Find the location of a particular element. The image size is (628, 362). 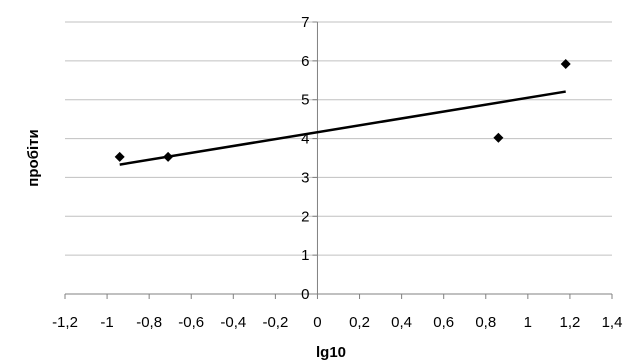

x-tick-label: 0 is located at coordinates (317, 322).